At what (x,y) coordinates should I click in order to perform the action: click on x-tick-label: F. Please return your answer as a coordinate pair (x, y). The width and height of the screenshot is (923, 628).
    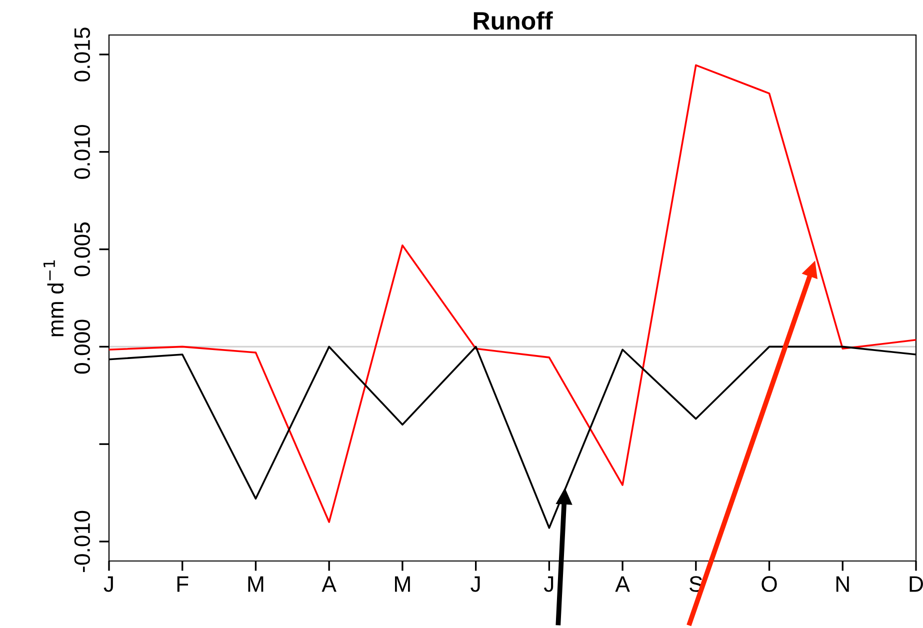
    Looking at the image, I should click on (182, 584).